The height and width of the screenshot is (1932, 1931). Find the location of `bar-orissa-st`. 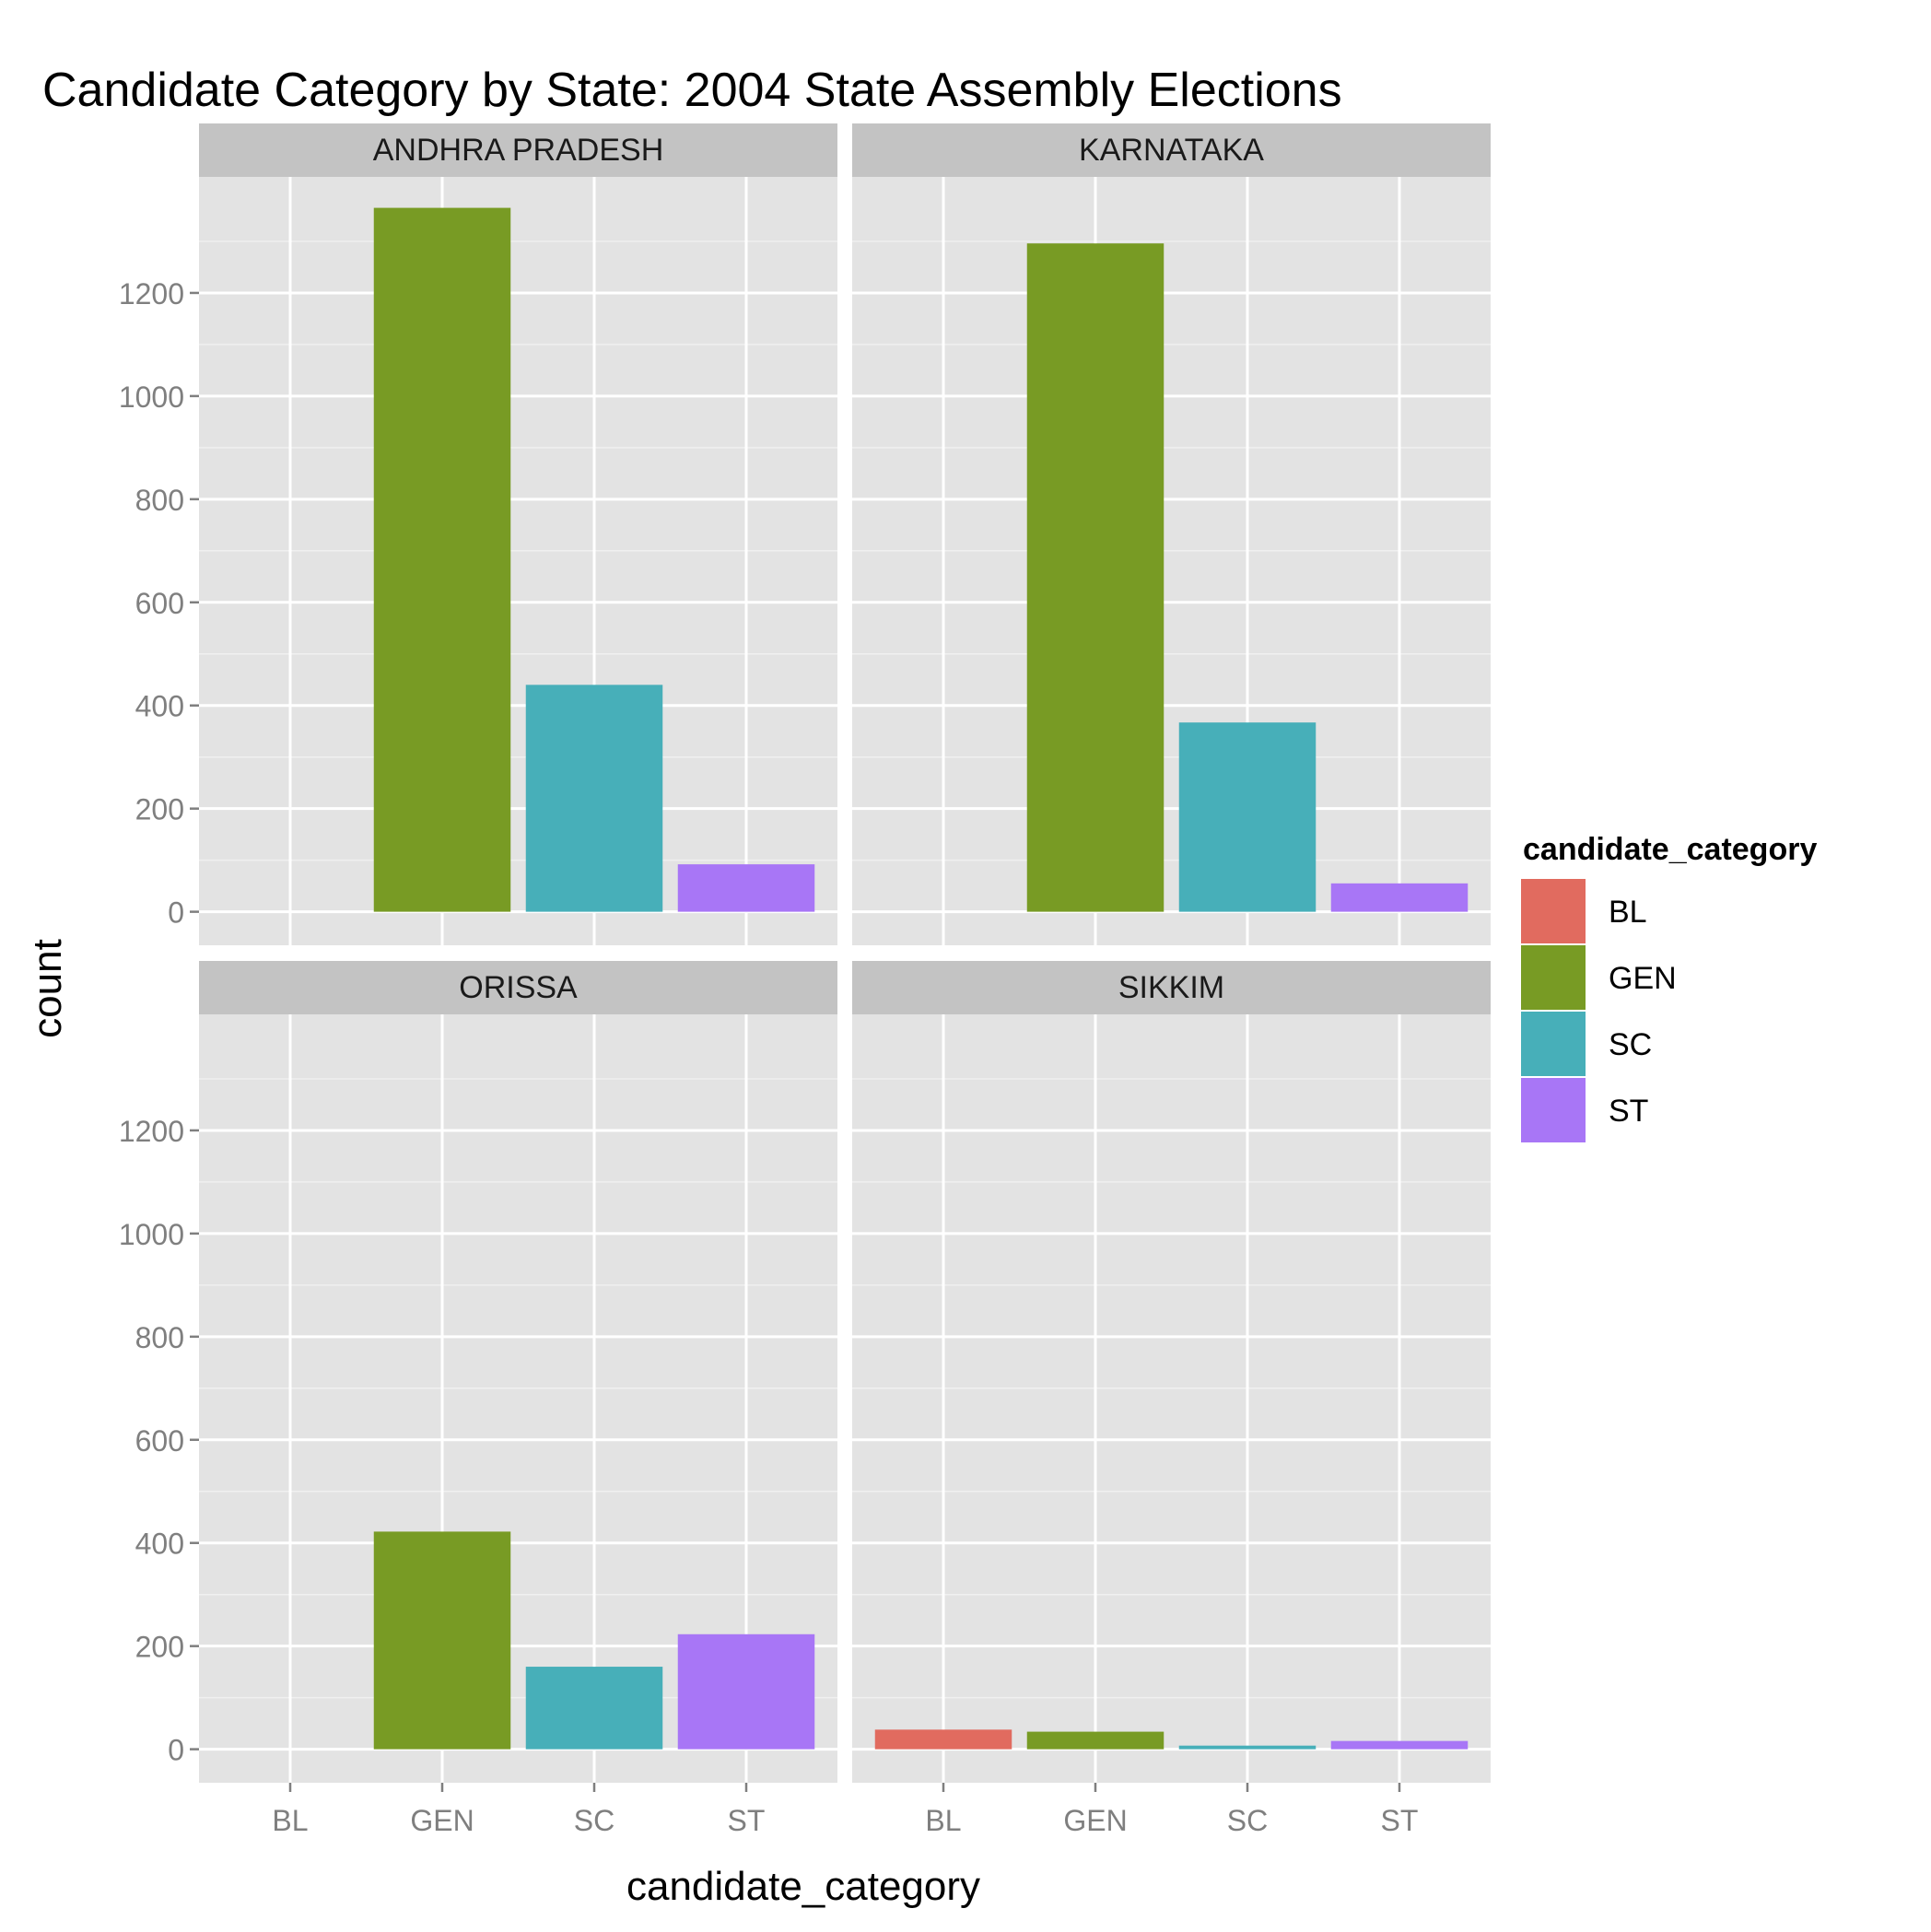

bar-orissa-st is located at coordinates (746, 1691).